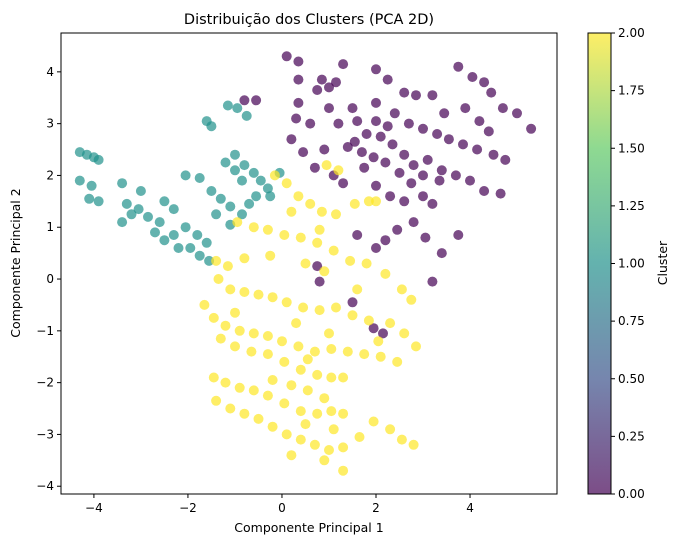 Image resolution: width=679 pixels, height=547 pixels. Describe the element at coordinates (631, 264) in the screenshot. I see `colorbar-tick-label: 1.00` at that location.